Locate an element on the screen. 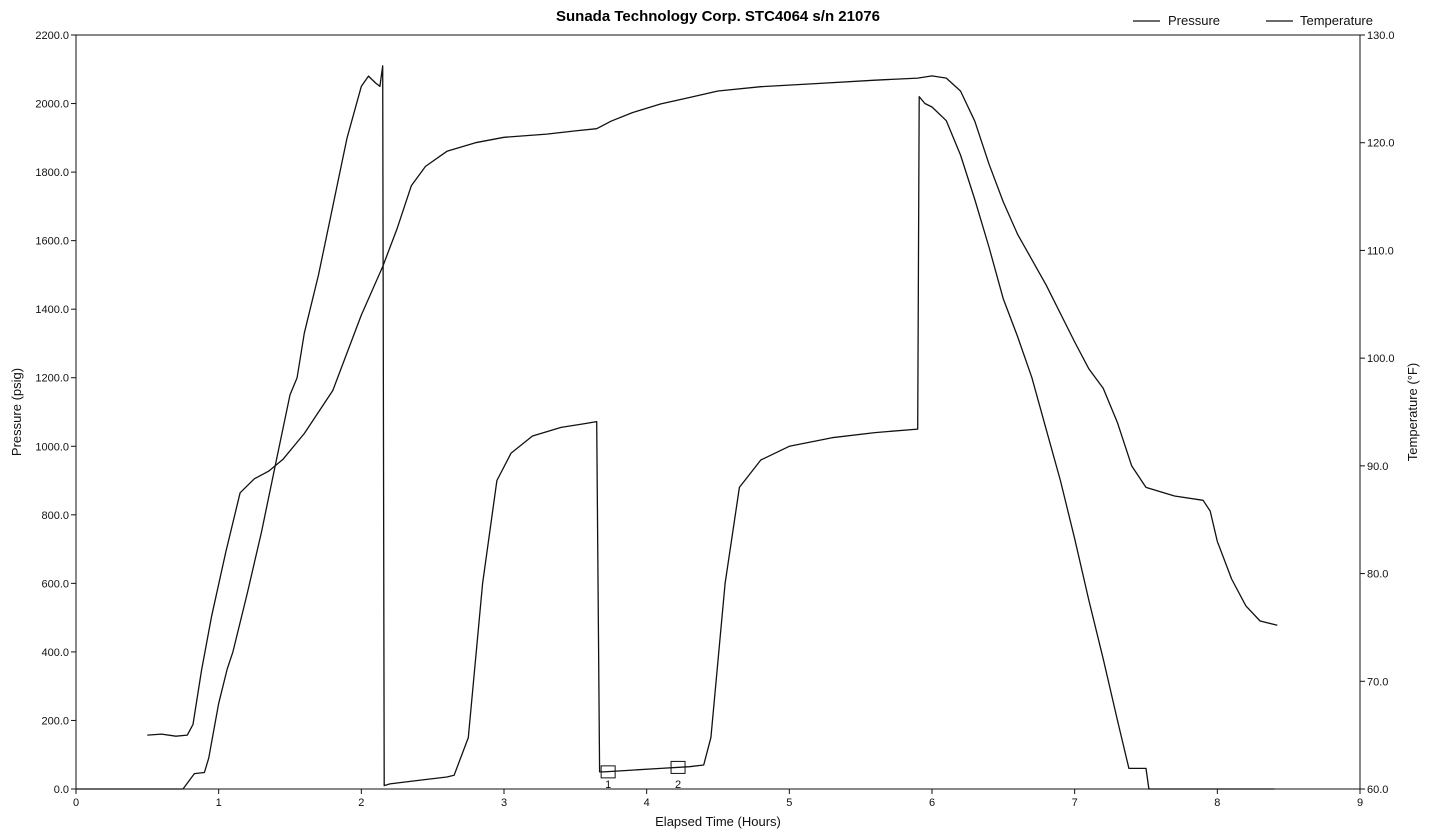  x-tick-label: 9 is located at coordinates (1360, 803).